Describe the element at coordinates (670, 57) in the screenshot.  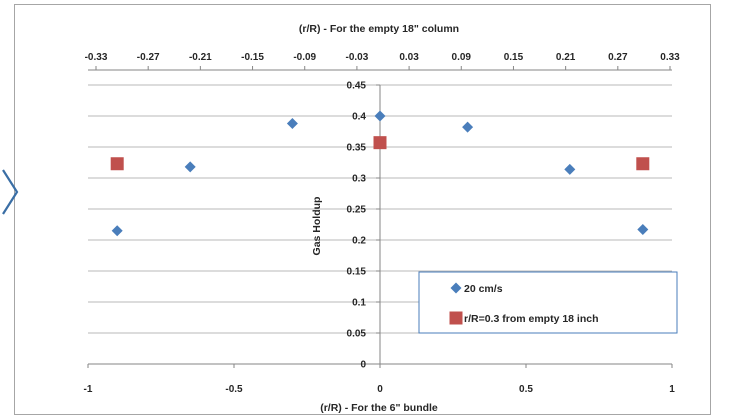
I see `top-tick-label: 0.33` at that location.